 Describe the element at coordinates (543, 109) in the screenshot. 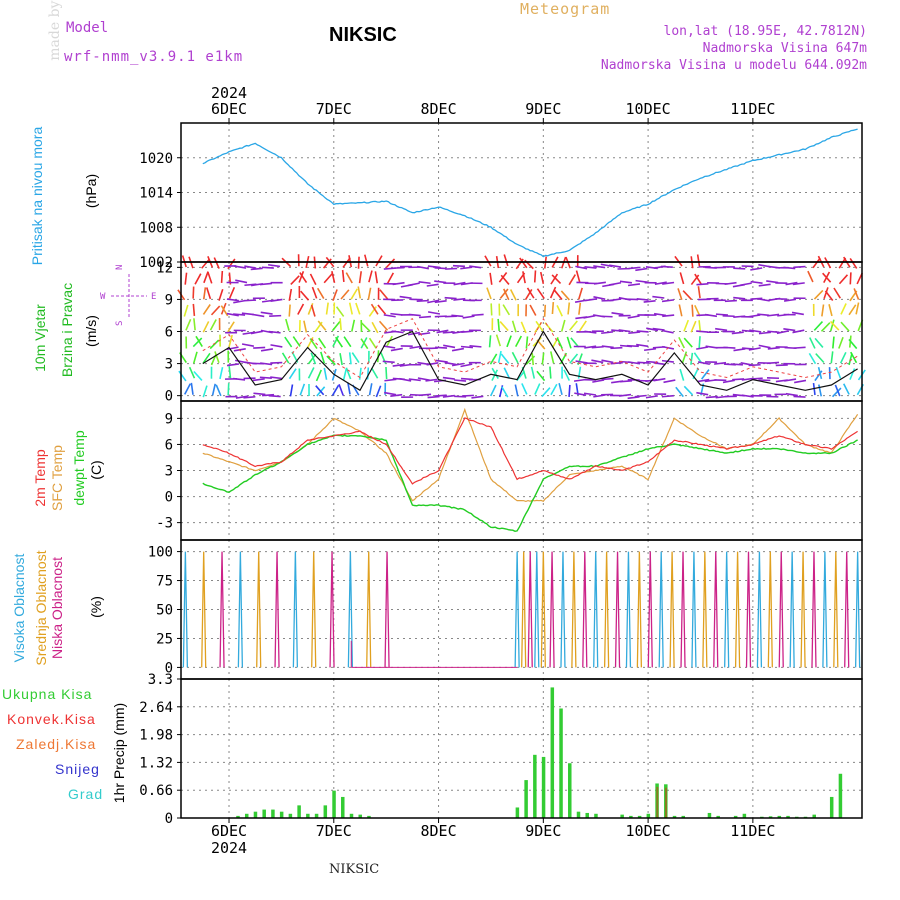

I see `top-day-label-3: 9DEC` at that location.